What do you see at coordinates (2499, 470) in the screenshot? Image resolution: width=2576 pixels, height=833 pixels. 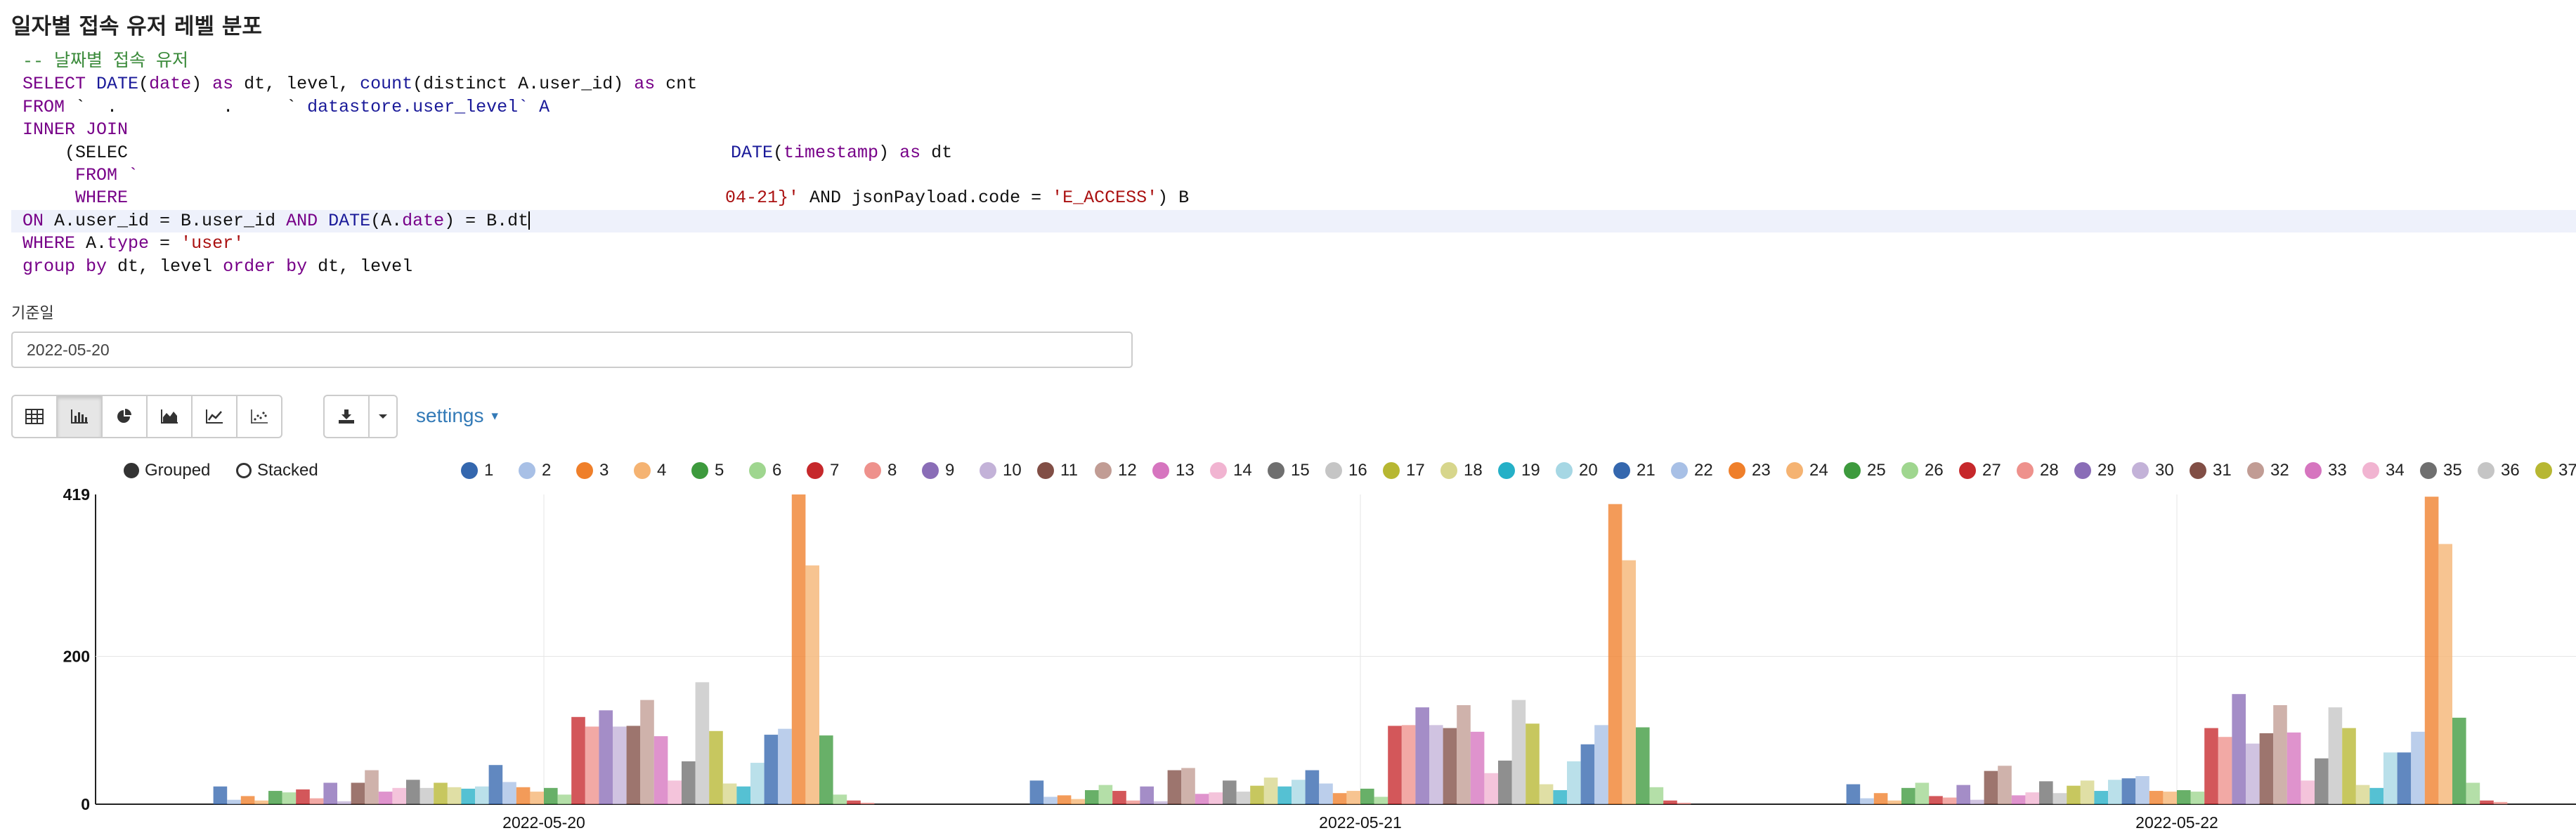 I see `legend-item-36: 36` at bounding box center [2499, 470].